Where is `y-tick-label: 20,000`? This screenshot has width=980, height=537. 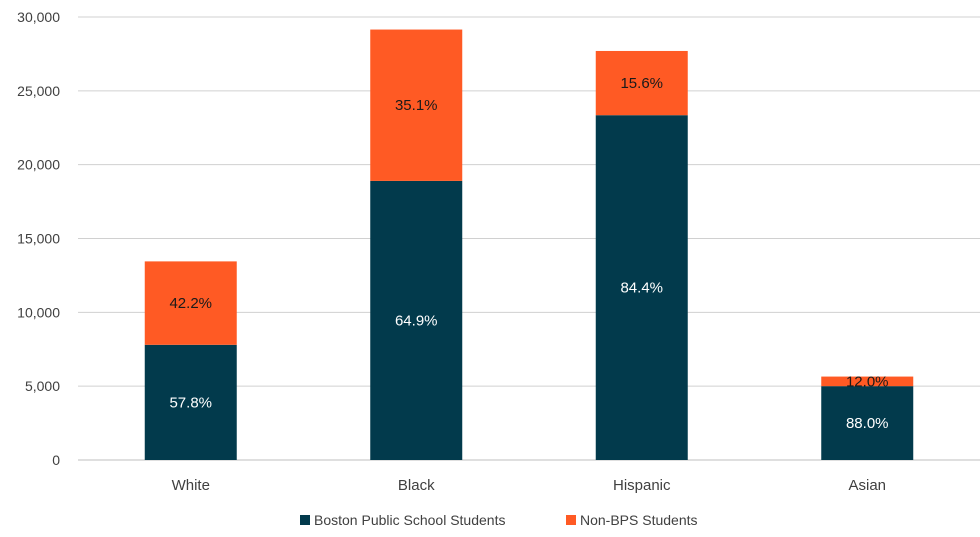 y-tick-label: 20,000 is located at coordinates (38, 165).